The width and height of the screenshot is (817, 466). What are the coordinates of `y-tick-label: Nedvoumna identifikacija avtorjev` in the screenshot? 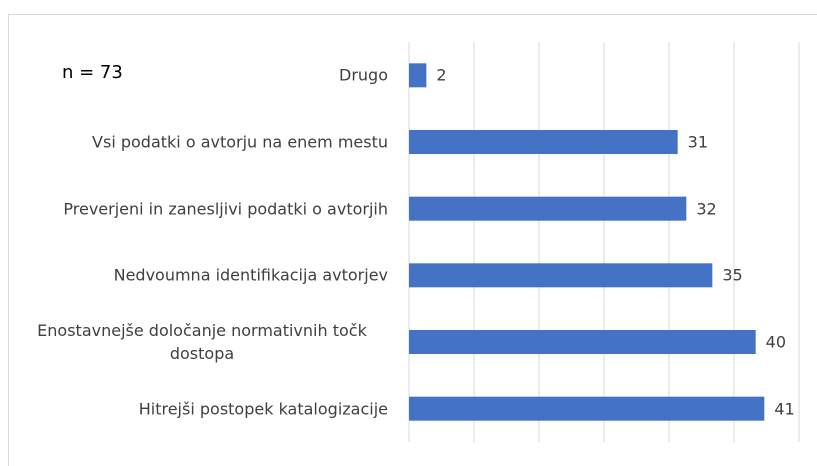 It's located at (250, 275).